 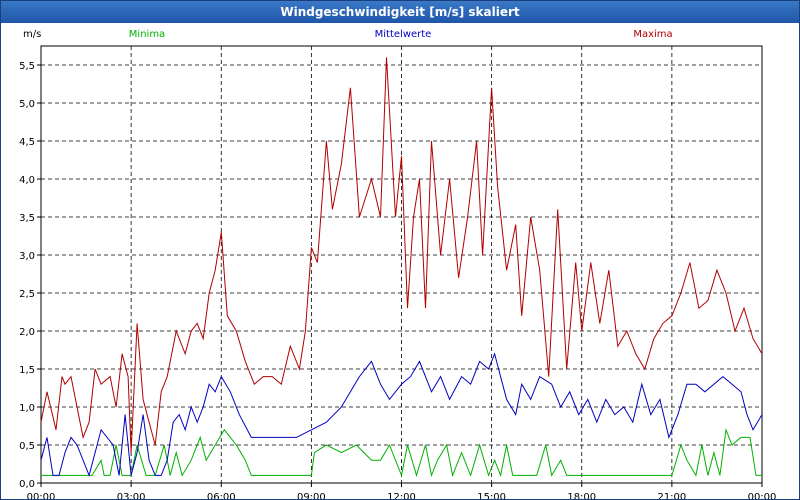 I want to click on y-tick-label: 2,0, so click(x=27, y=332).